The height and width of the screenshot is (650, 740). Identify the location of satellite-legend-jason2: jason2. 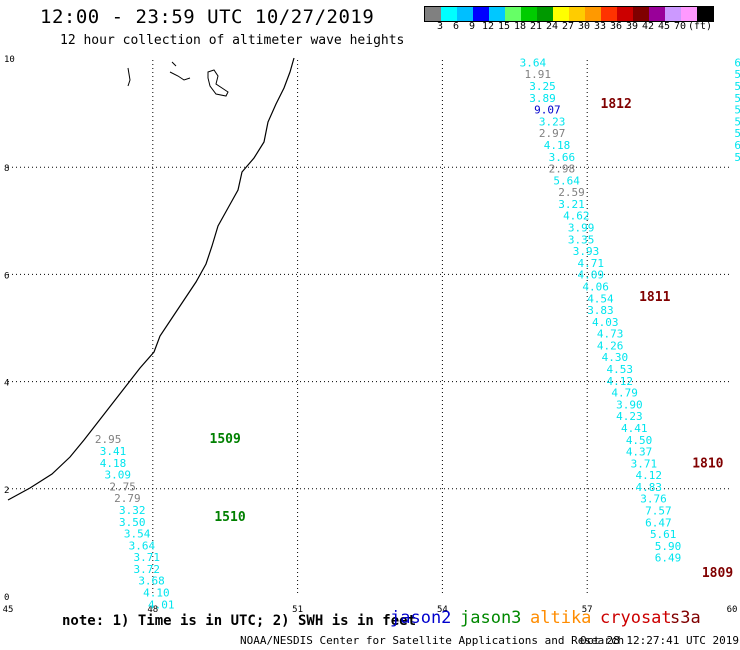
(421, 618).